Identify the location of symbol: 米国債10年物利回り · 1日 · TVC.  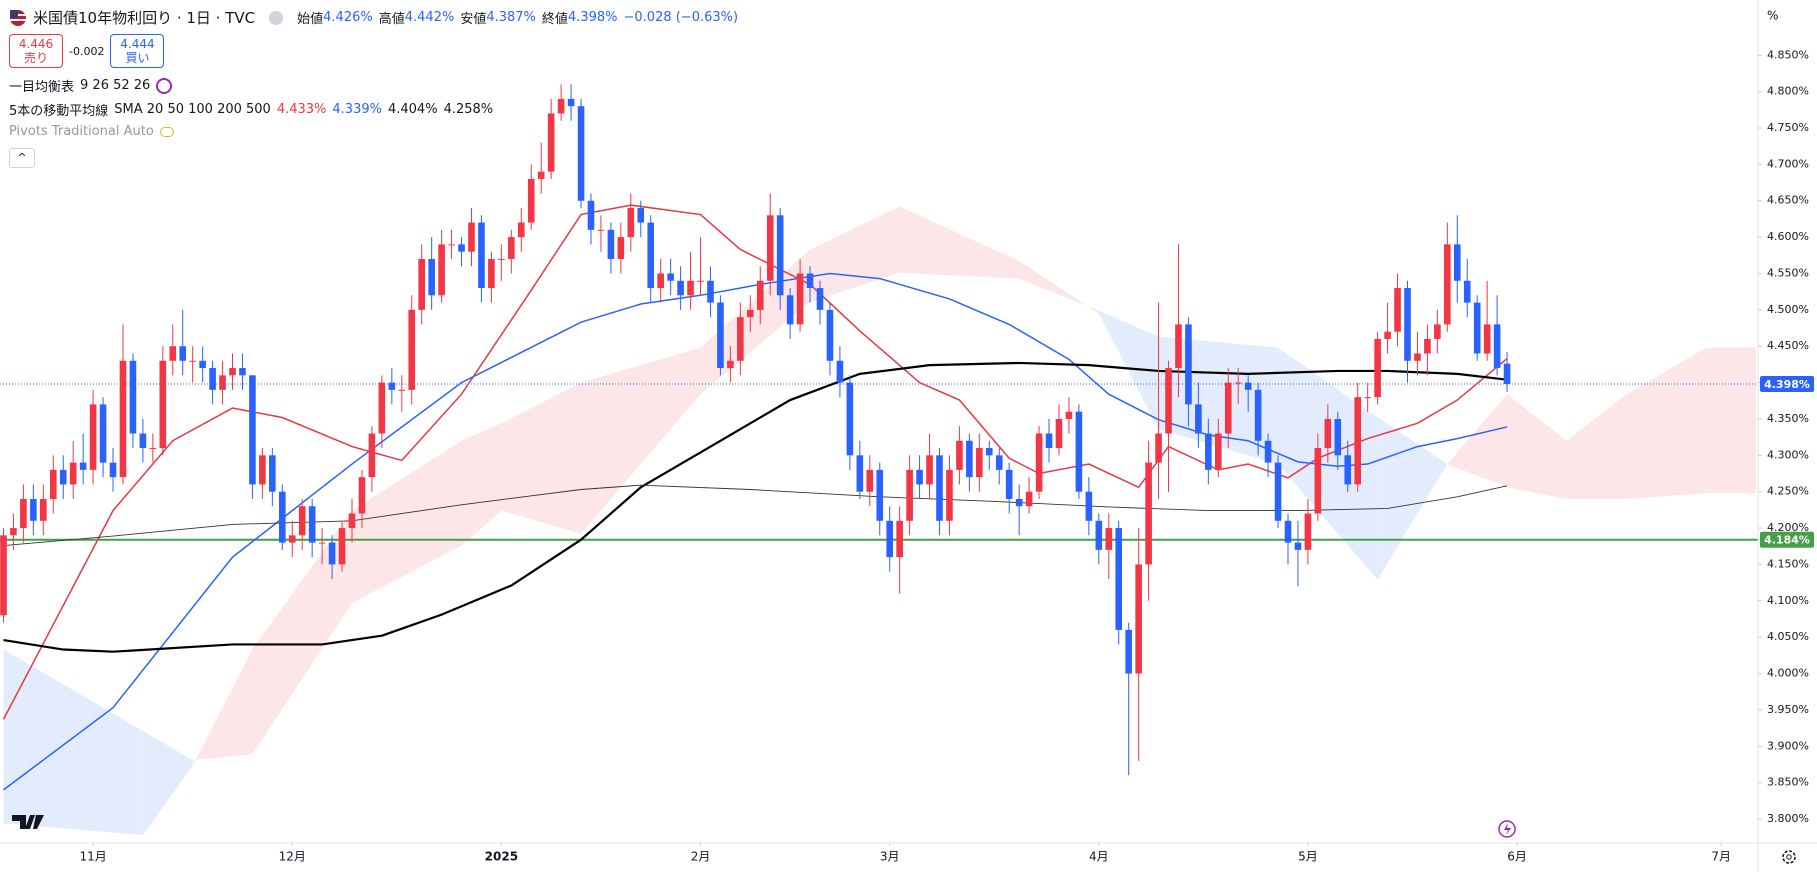
(144, 18).